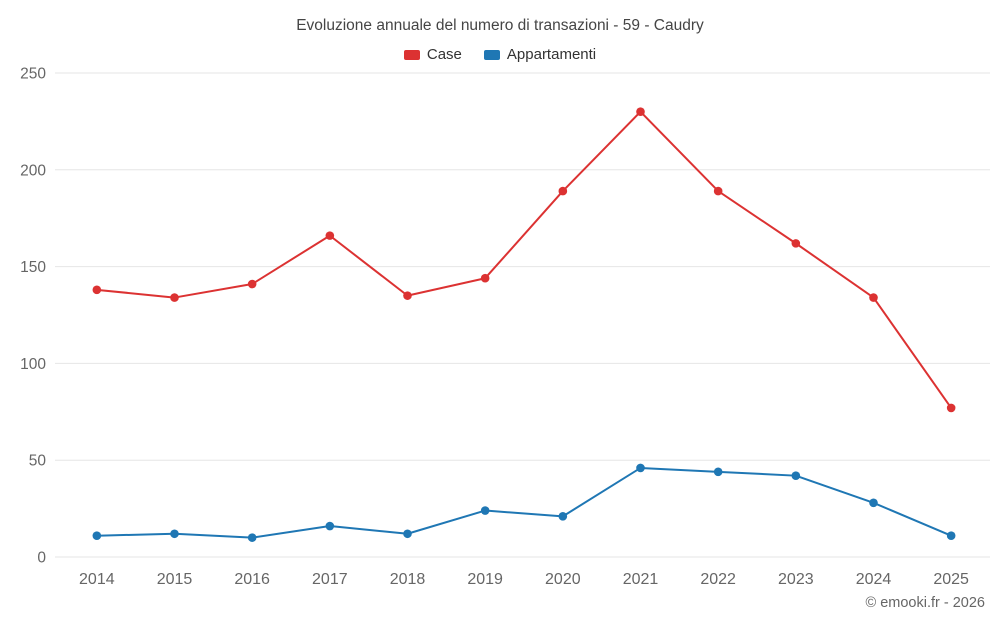 This screenshot has height=625, width=1000. I want to click on legend-item-case: Case, so click(432, 54).